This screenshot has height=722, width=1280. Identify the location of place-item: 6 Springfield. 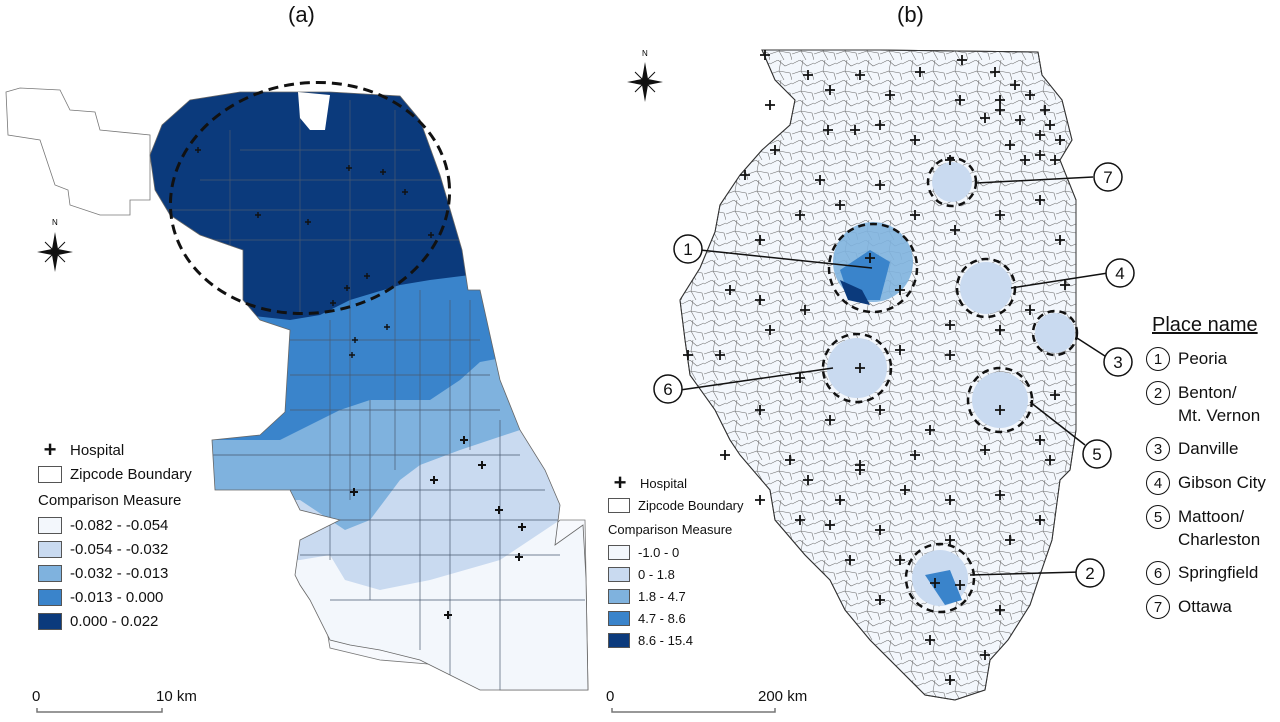
(1206, 573).